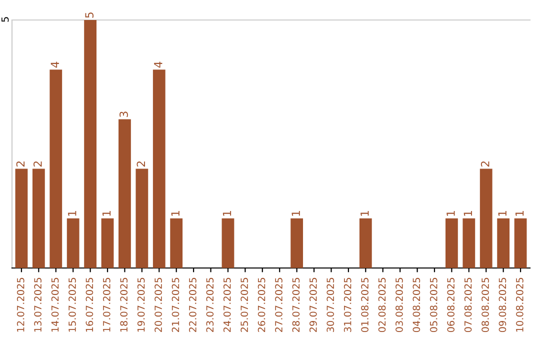 The height and width of the screenshot is (340, 540). I want to click on x-tick-label: 30.07.2025, so click(330, 305).